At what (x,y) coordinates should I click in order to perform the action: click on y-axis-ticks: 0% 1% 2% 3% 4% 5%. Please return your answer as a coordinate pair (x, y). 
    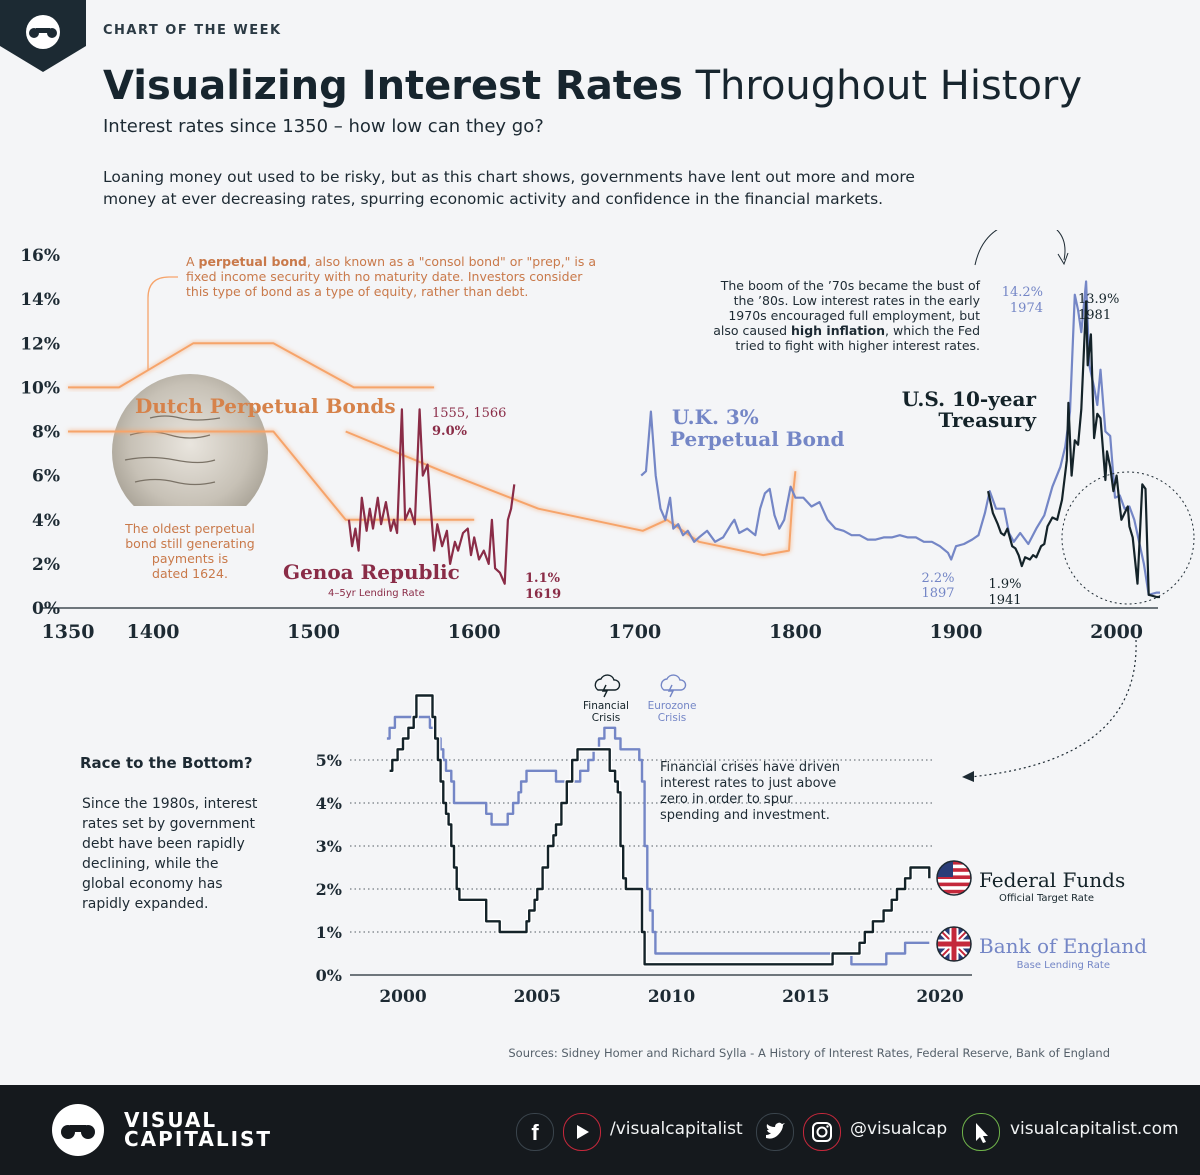
    Looking at the image, I should click on (329, 868).